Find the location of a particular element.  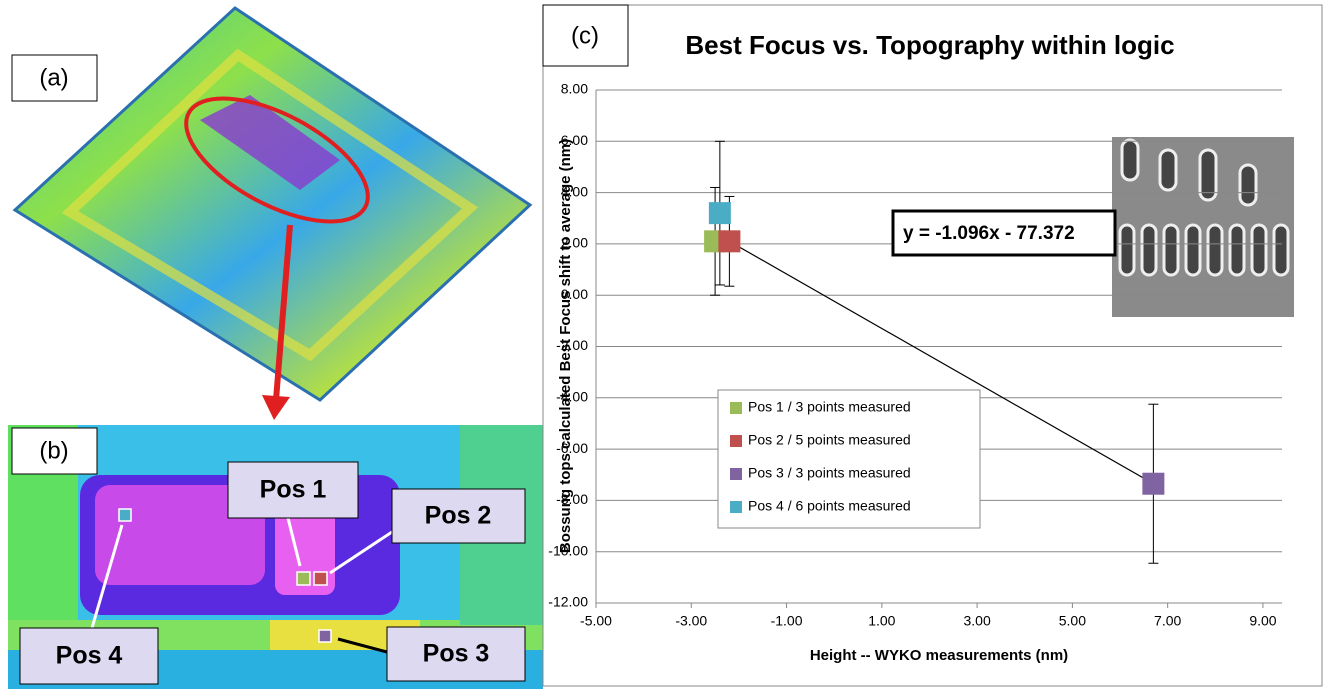

x-tick-label: 3.00 is located at coordinates (976, 621).